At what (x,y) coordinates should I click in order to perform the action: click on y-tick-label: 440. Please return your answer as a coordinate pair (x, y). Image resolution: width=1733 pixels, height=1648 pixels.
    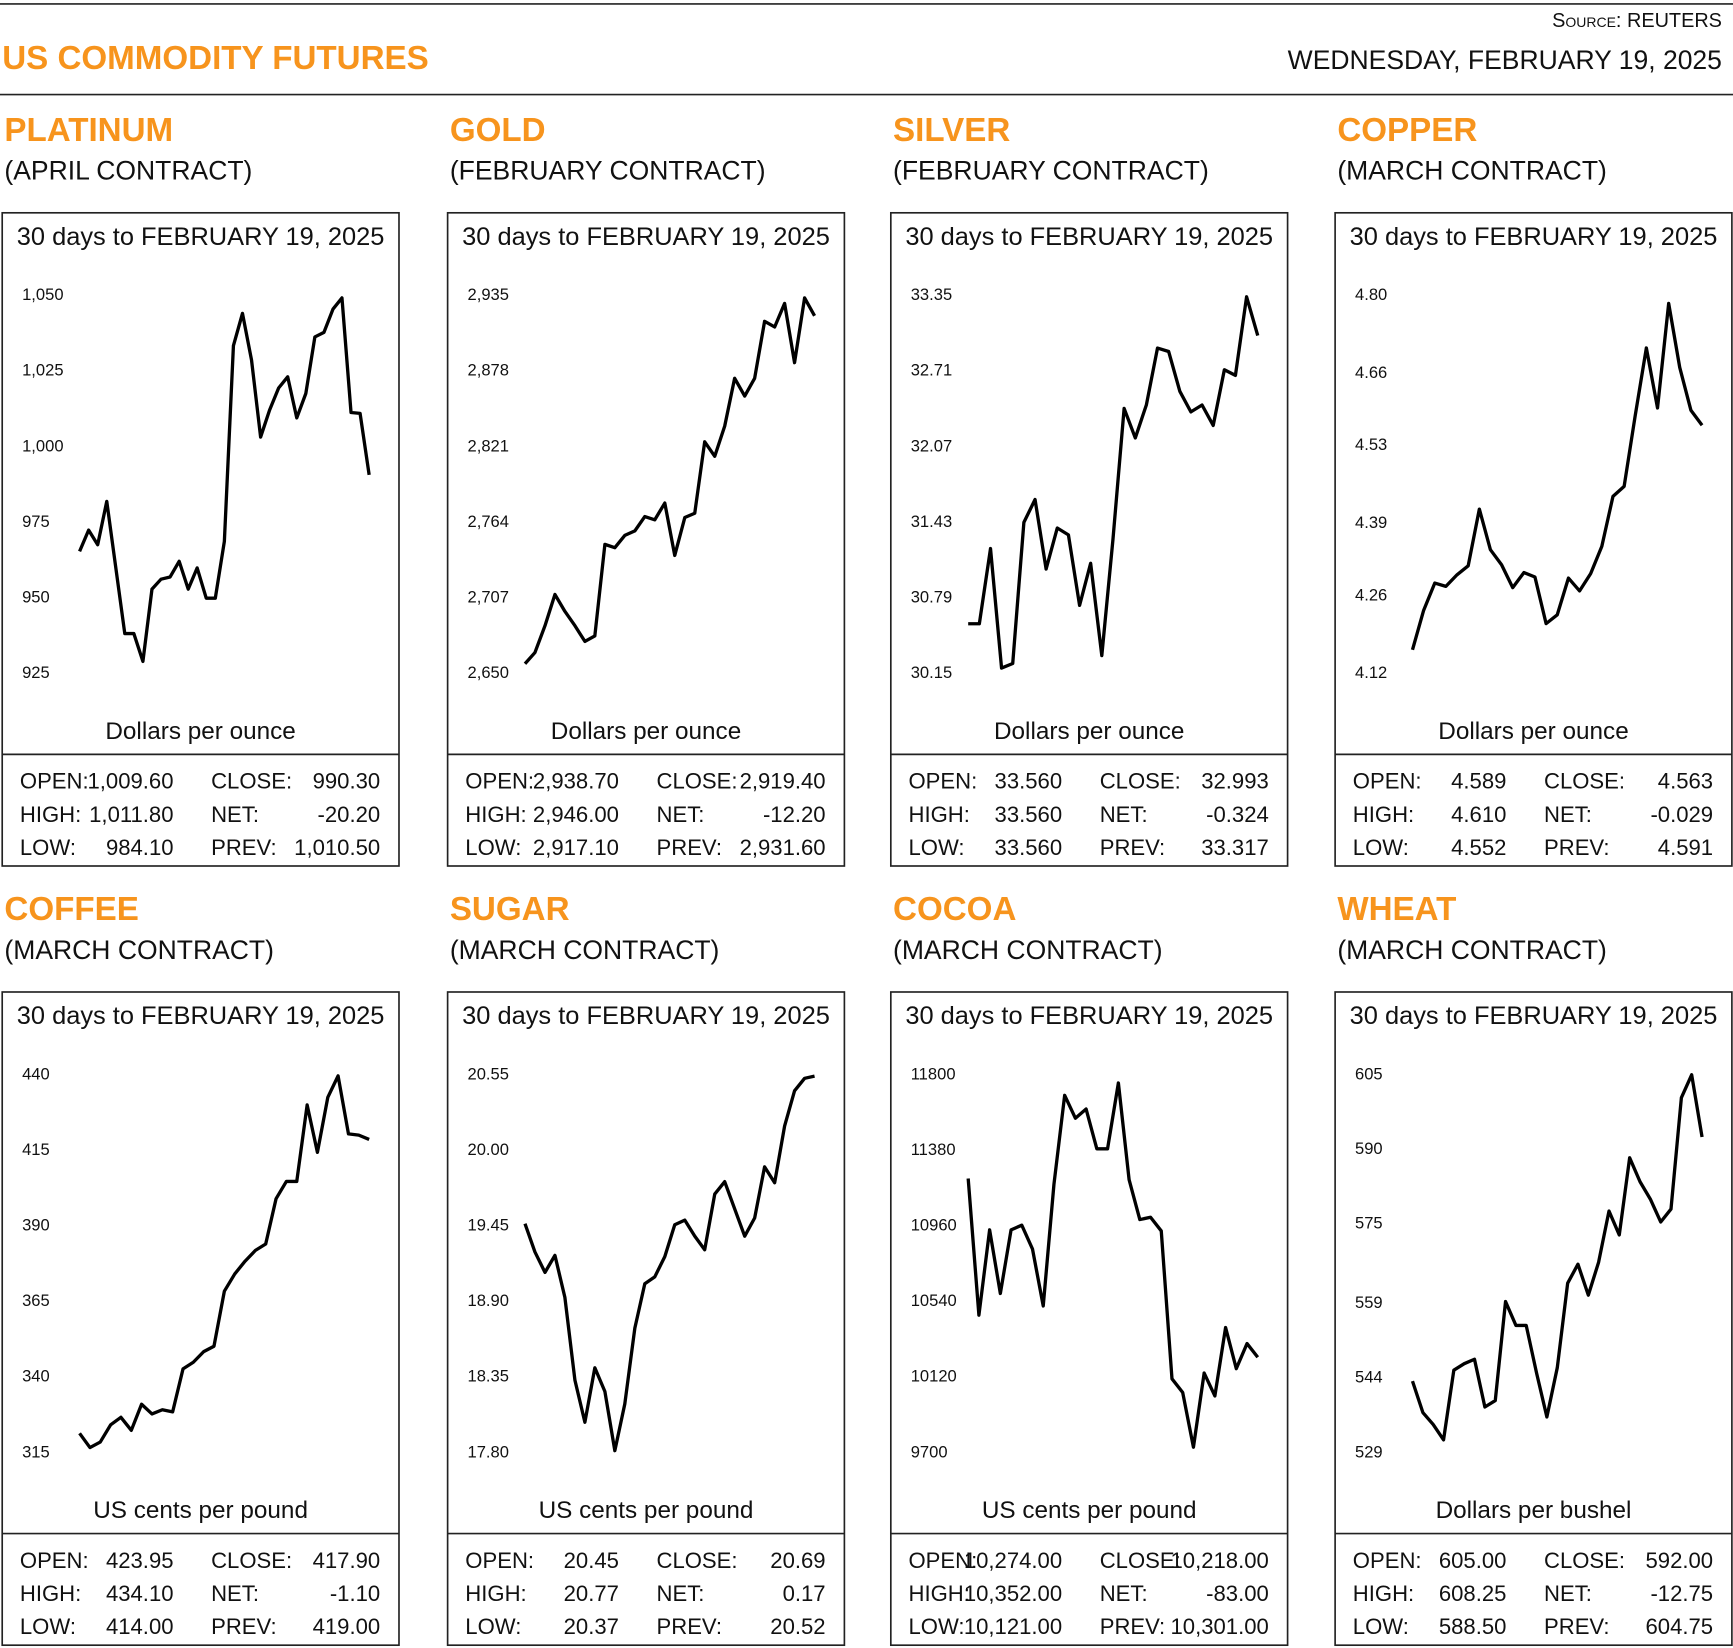
    Looking at the image, I should click on (36, 1073).